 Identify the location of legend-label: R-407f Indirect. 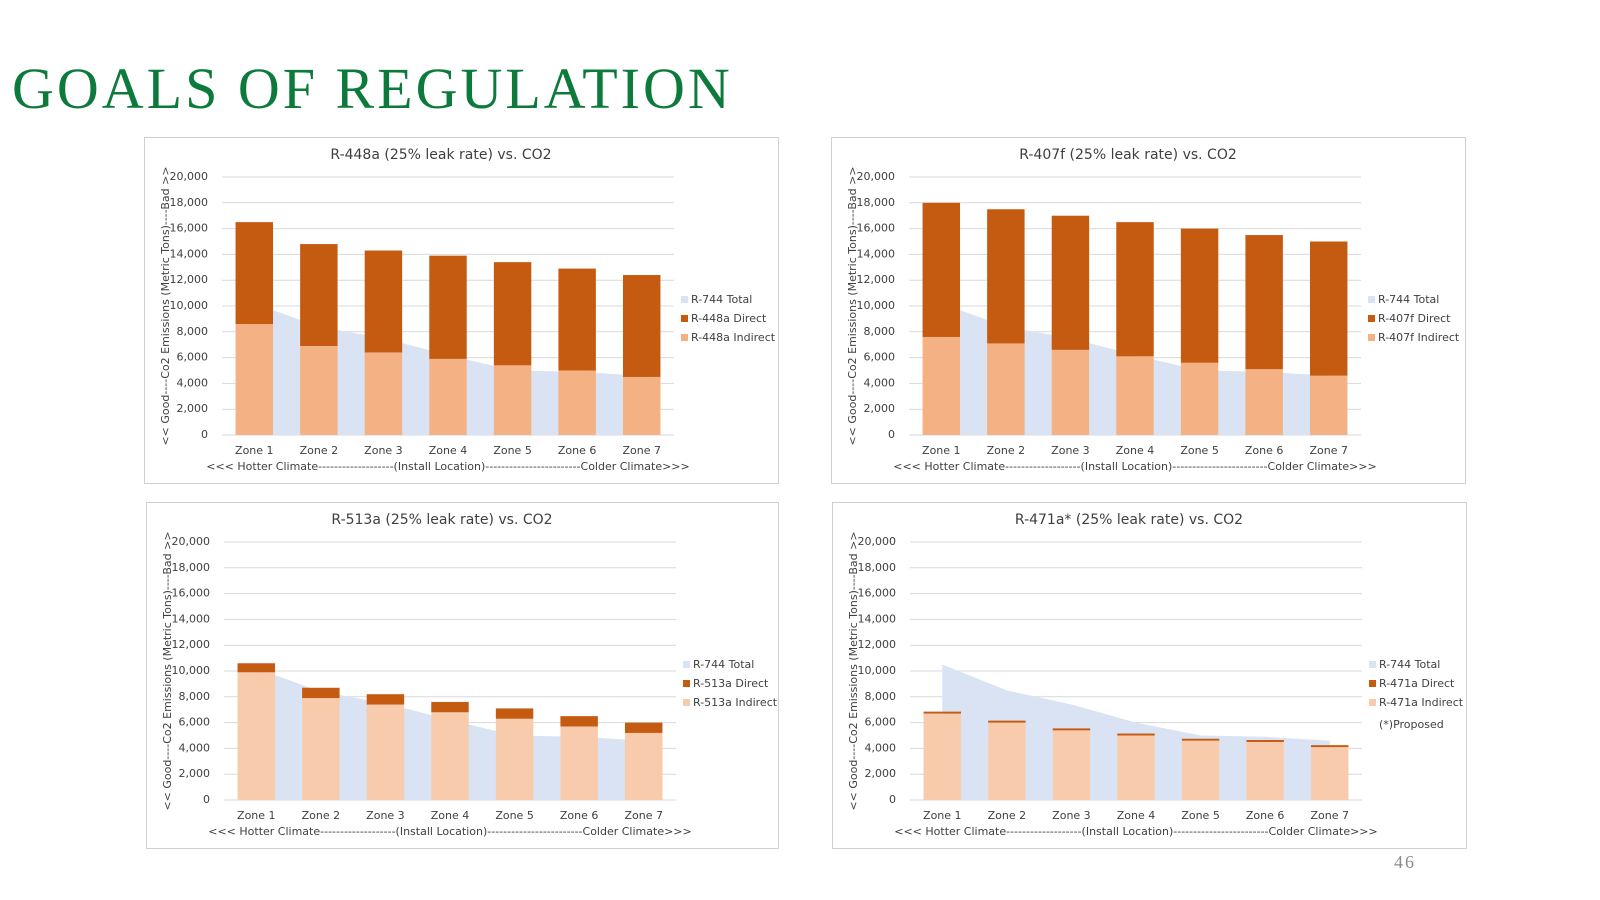
(1419, 337).